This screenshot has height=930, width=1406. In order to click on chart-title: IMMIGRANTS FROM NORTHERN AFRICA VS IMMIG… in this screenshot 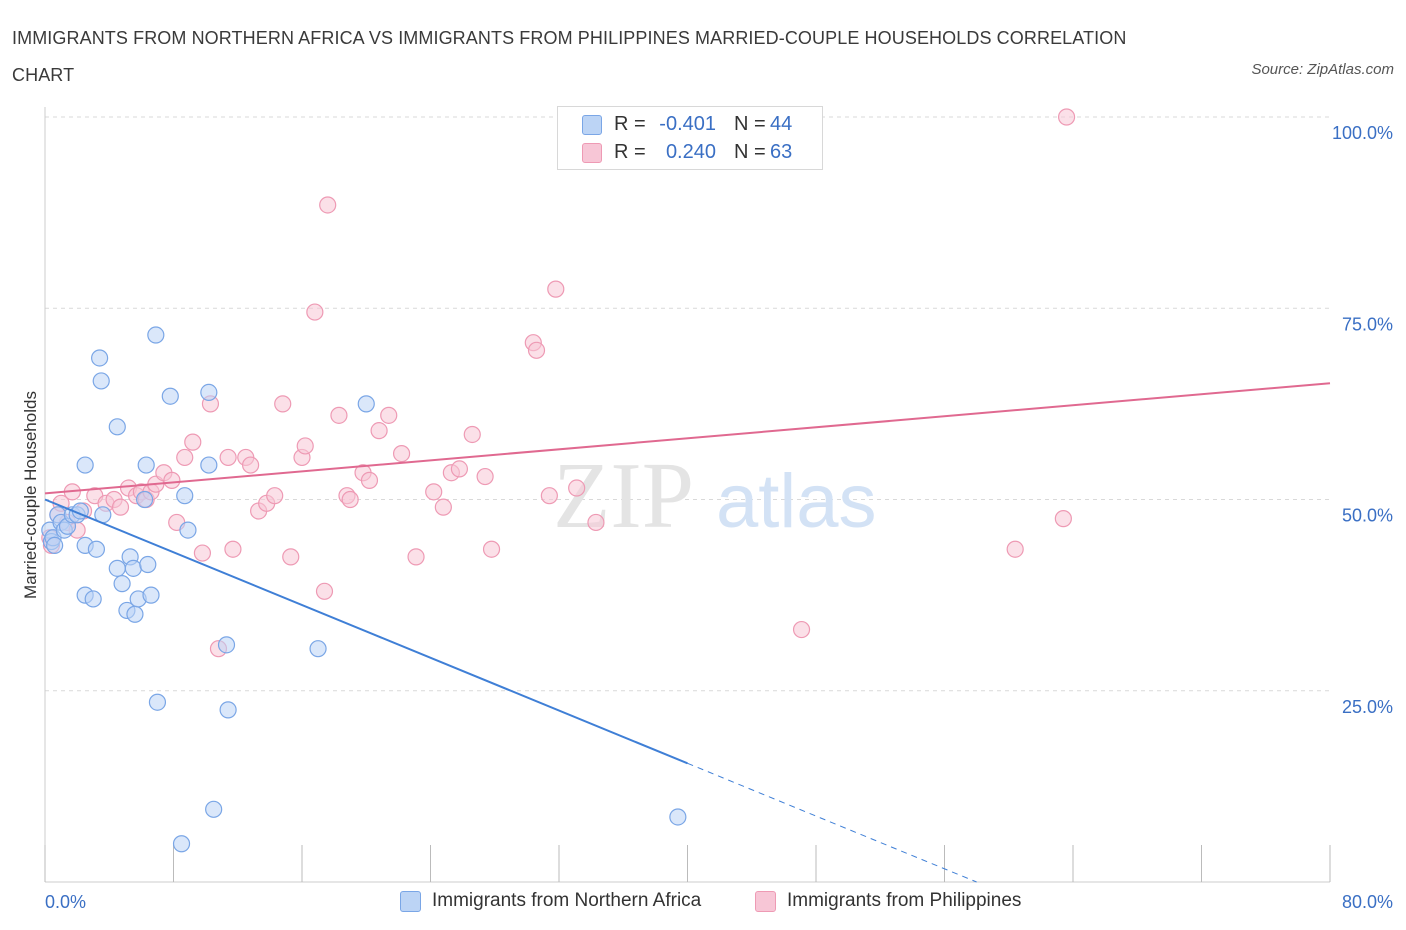, I will do `click(569, 56)`.